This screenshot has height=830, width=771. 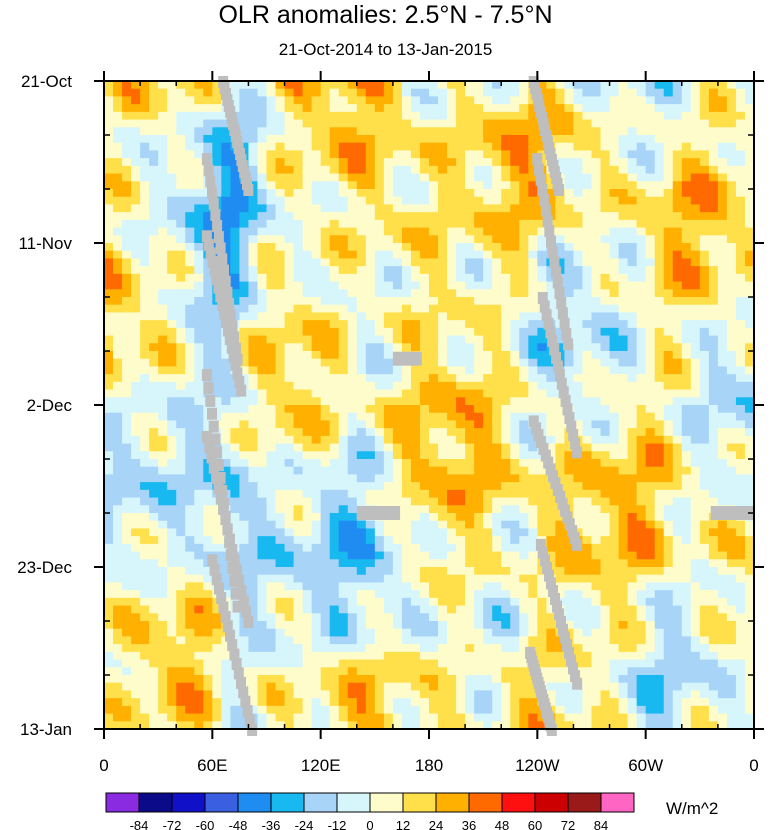 What do you see at coordinates (50, 405) in the screenshot?
I see `y-tick-label: 2-Dec` at bounding box center [50, 405].